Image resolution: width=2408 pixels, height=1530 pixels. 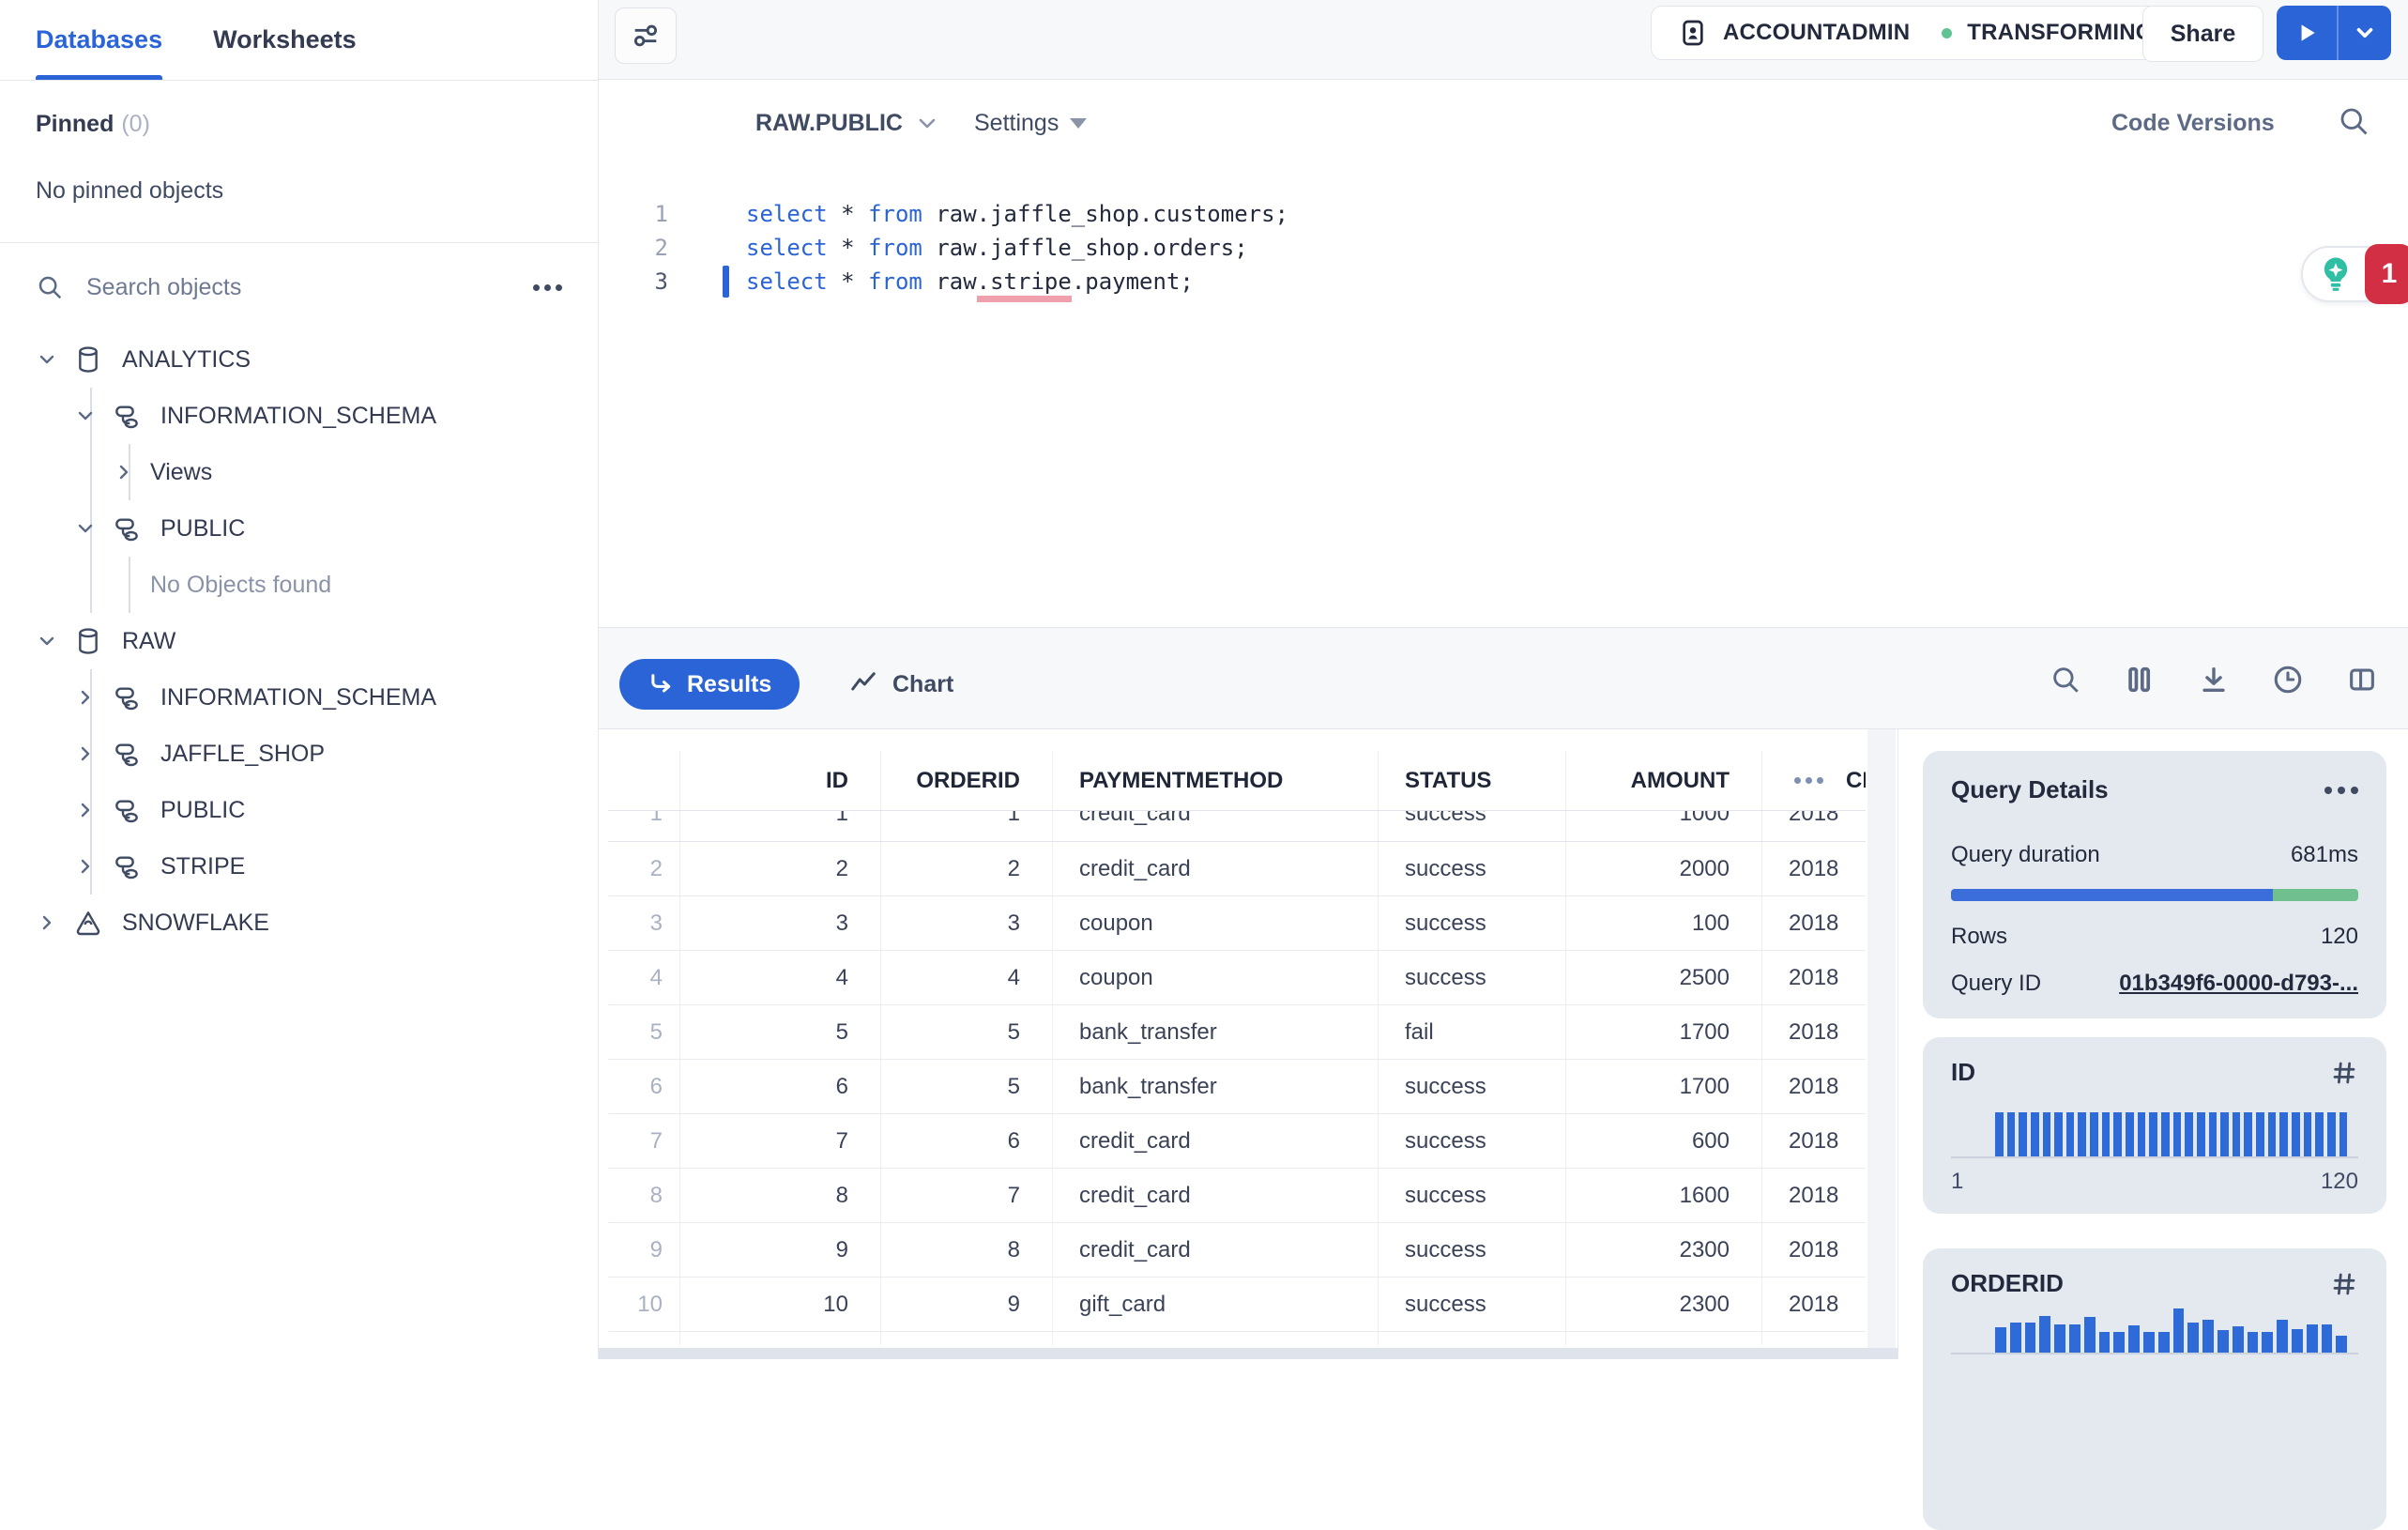 I want to click on settings-dropdown: Settings, so click(x=1031, y=123).